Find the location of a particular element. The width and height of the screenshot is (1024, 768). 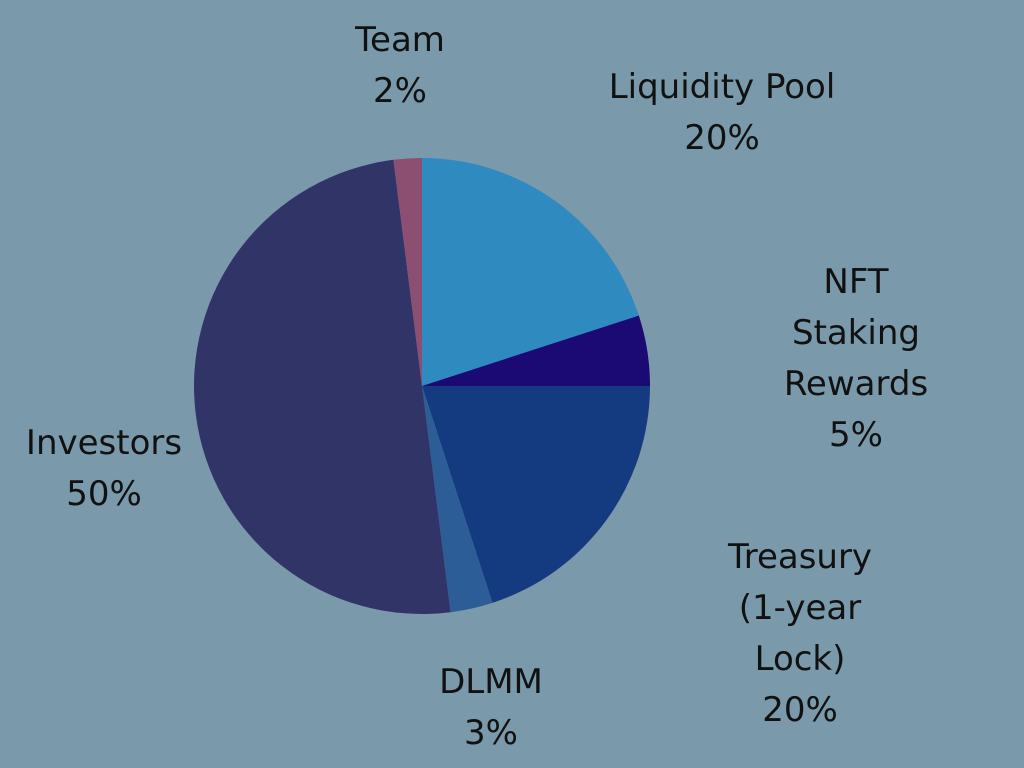

category-label: NFT Staking Rewards is located at coordinates (856, 333).